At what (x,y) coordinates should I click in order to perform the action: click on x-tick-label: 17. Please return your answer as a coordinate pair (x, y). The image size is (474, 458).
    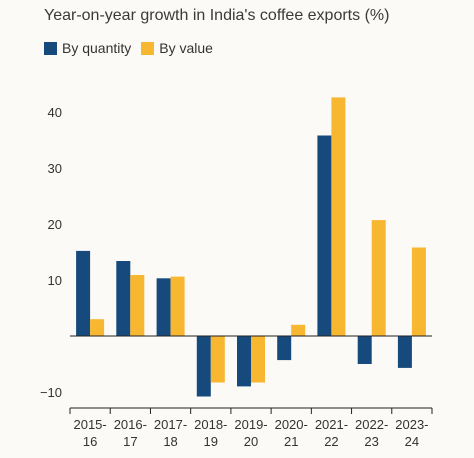
    Looking at the image, I should click on (130, 441).